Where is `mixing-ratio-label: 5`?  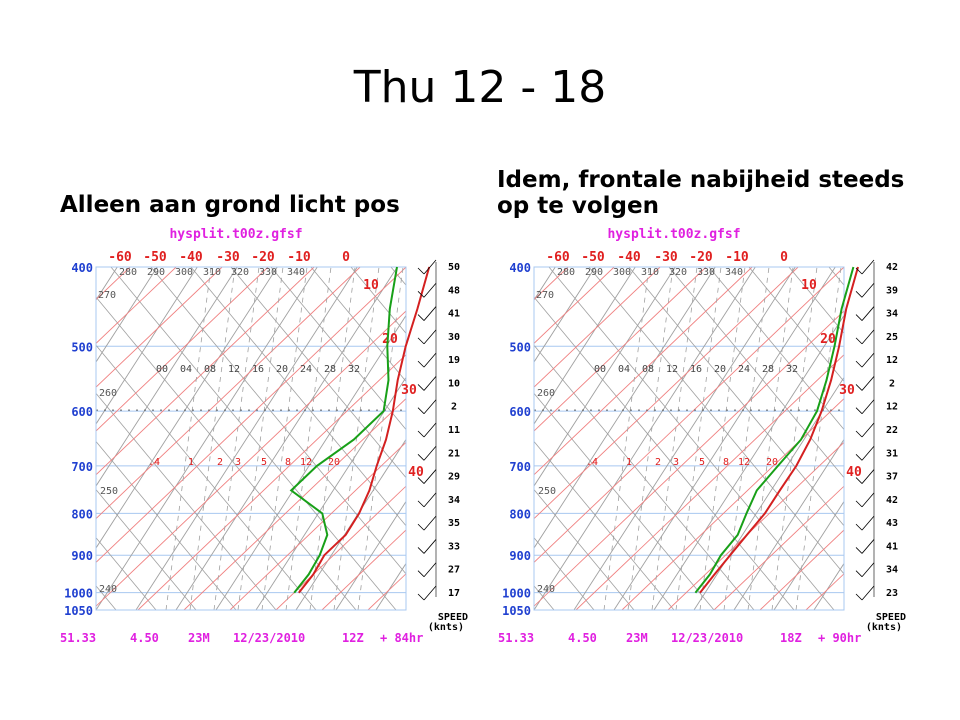
mixing-ratio-label: 5 is located at coordinates (264, 462).